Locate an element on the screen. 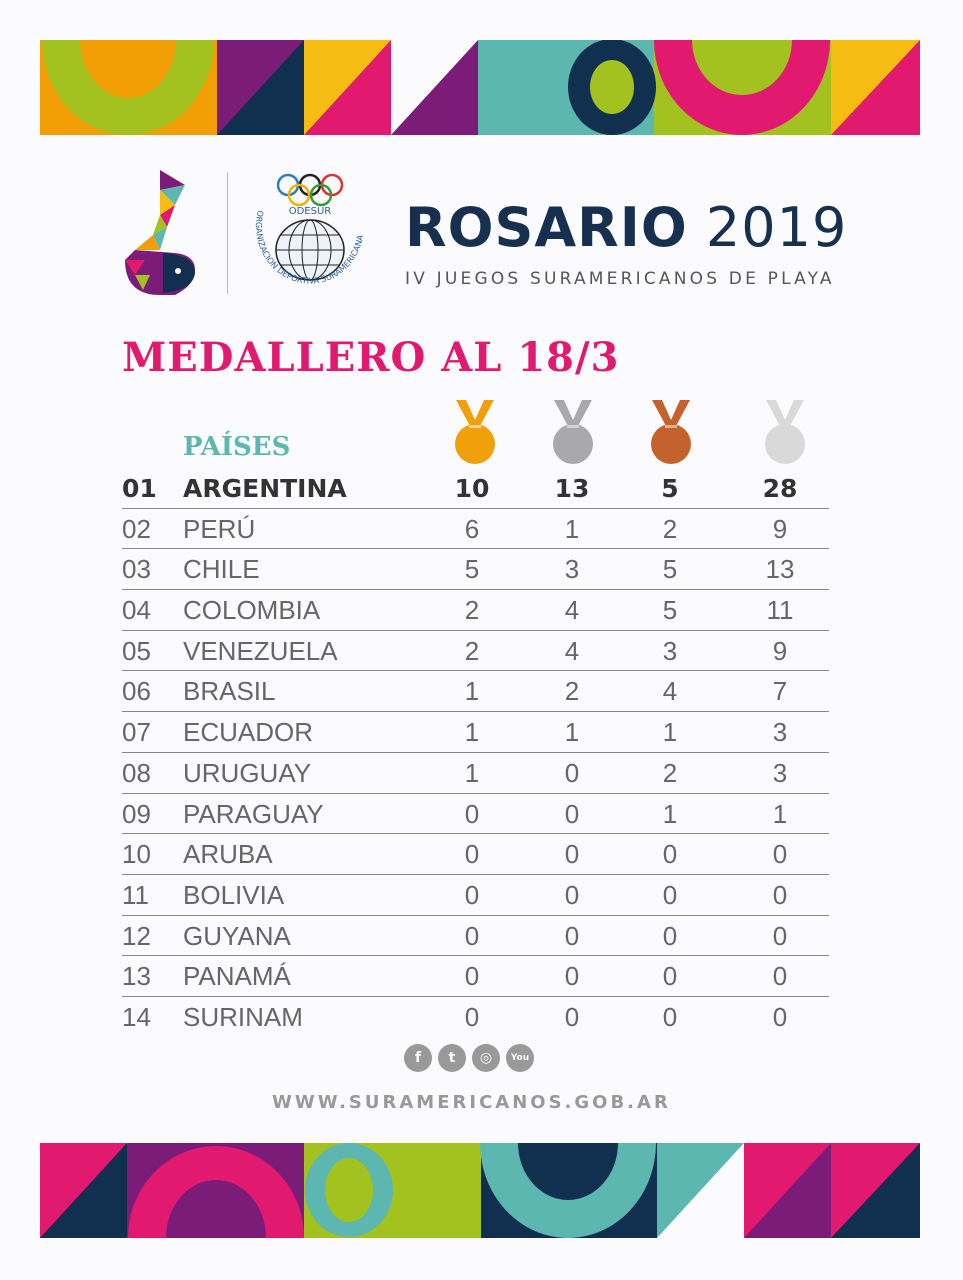  rank: 10 is located at coordinates (136, 854).